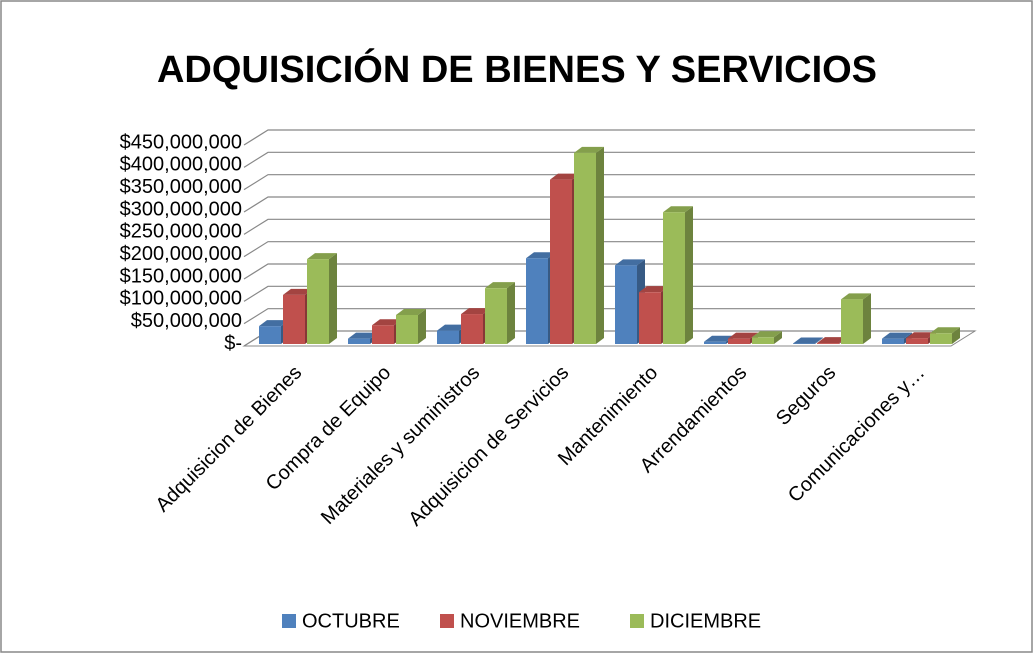 This screenshot has height=654, width=1034. I want to click on y-tick-label: $400,000,000, so click(181, 165).